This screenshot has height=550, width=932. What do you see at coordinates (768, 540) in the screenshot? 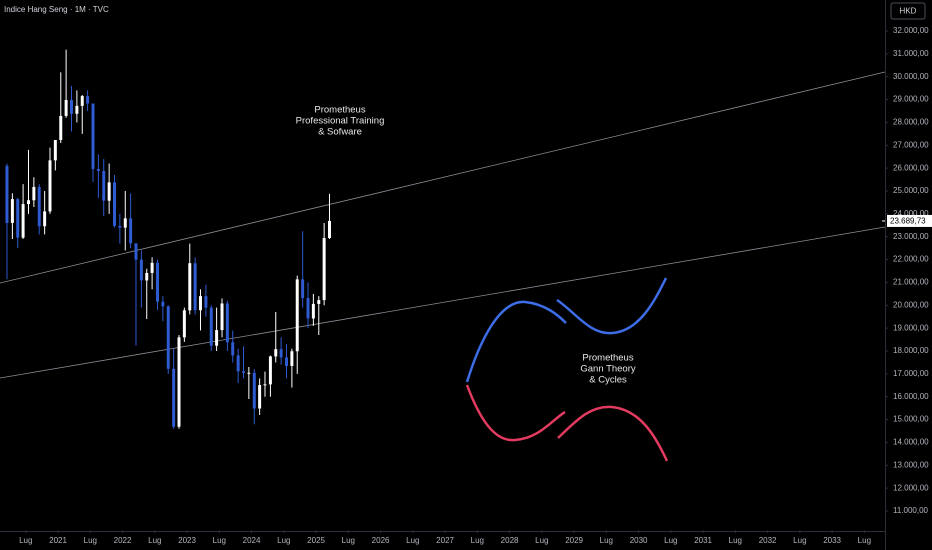
I see `x-tick-label: 2032` at bounding box center [768, 540].